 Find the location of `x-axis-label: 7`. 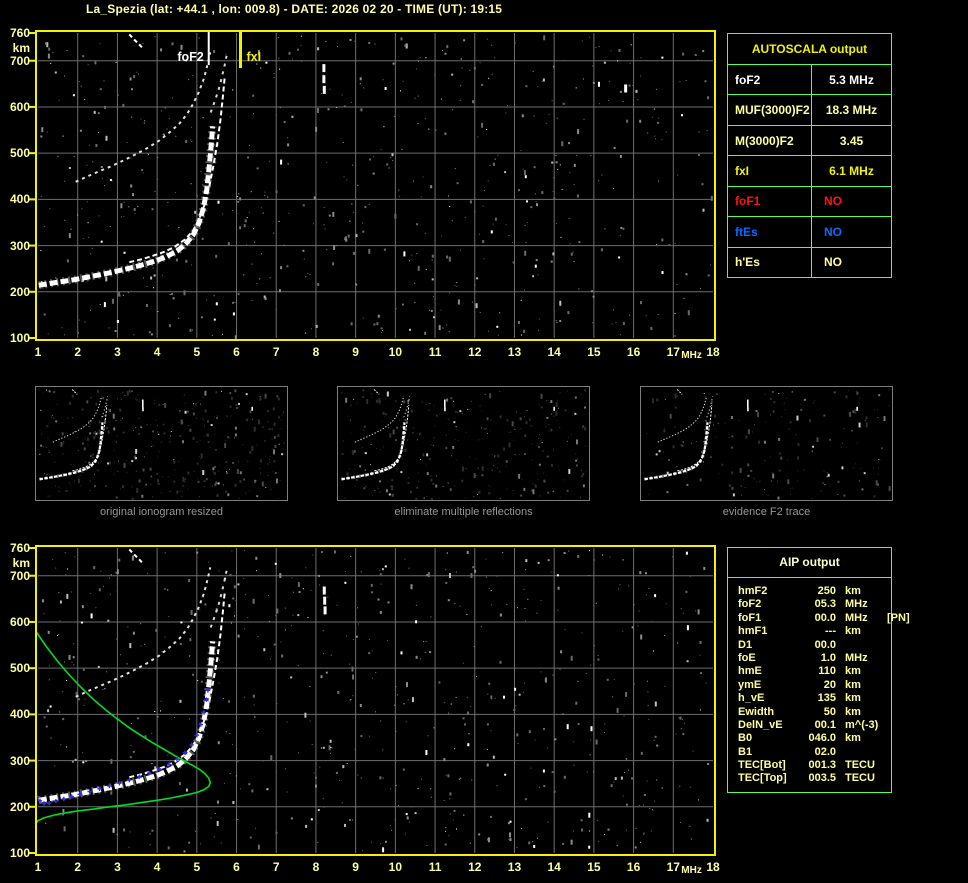

x-axis-label: 7 is located at coordinates (276, 867).